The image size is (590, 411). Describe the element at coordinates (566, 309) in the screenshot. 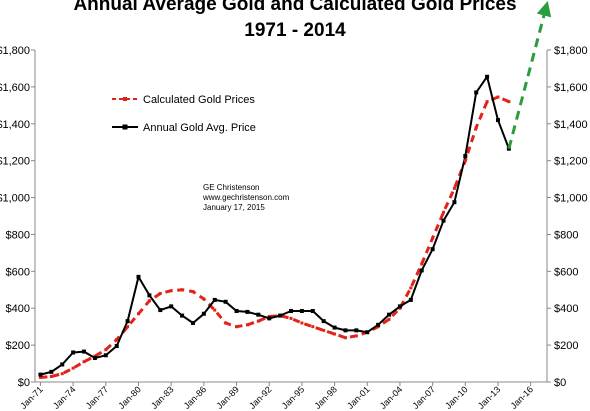

I see `y-tick-label-right: $400` at that location.